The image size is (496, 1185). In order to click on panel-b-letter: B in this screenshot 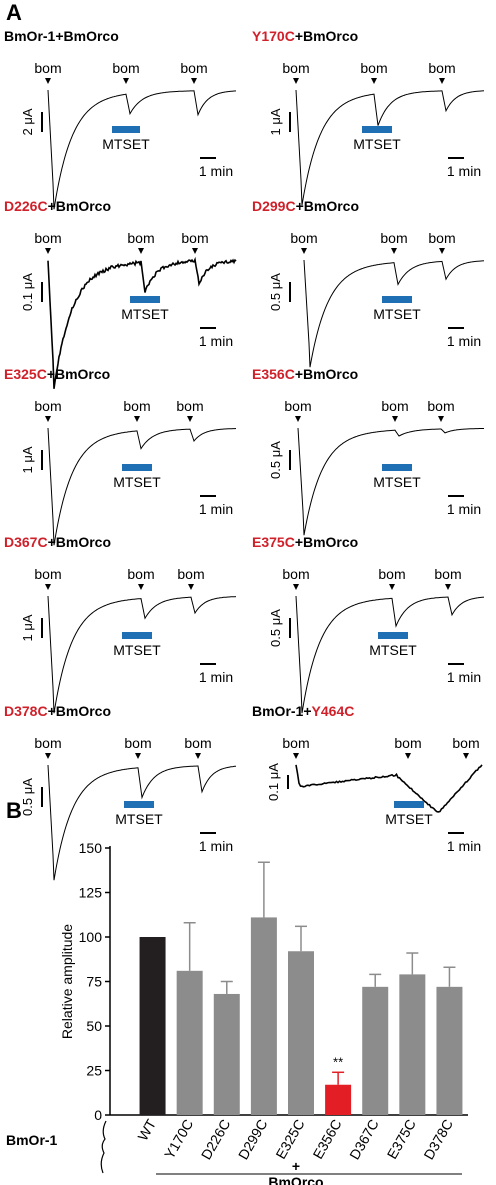, I will do `click(14, 810)`.